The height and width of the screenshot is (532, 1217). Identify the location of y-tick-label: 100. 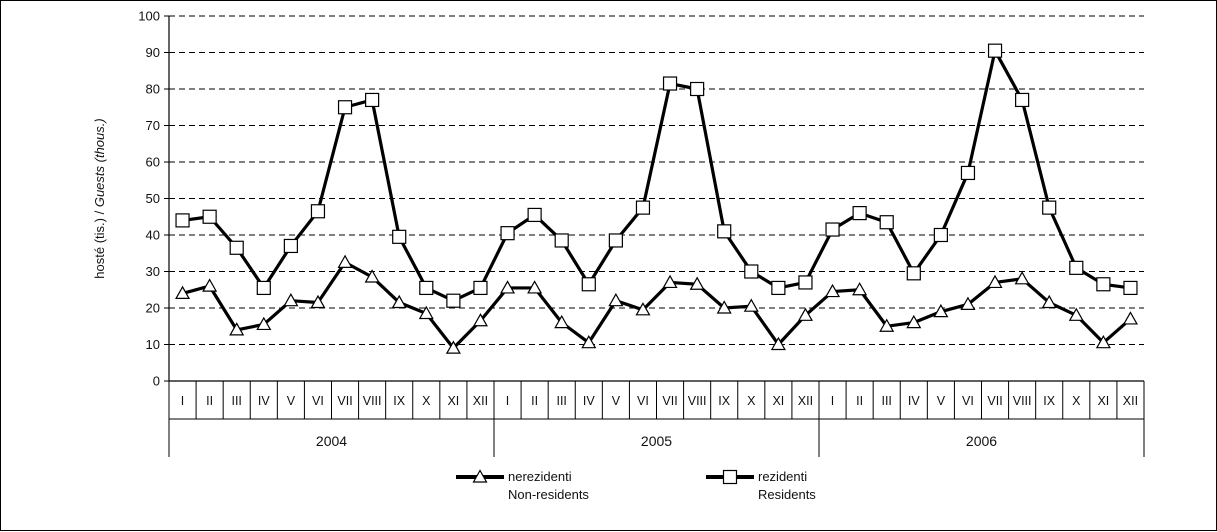
(149, 16).